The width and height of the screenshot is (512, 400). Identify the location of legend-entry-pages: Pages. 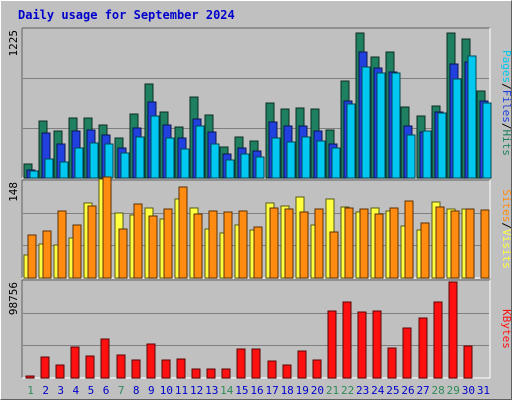
(506, 66).